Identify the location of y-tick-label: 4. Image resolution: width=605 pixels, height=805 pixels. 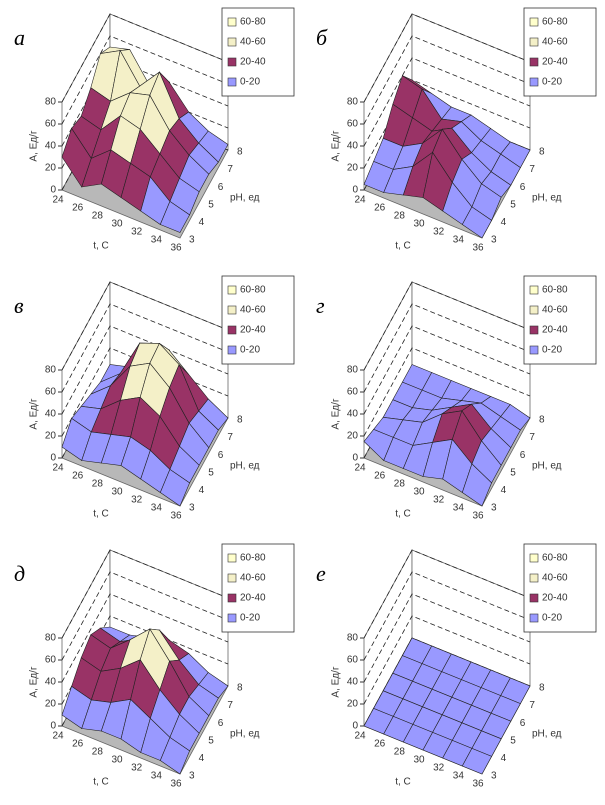
(202, 758).